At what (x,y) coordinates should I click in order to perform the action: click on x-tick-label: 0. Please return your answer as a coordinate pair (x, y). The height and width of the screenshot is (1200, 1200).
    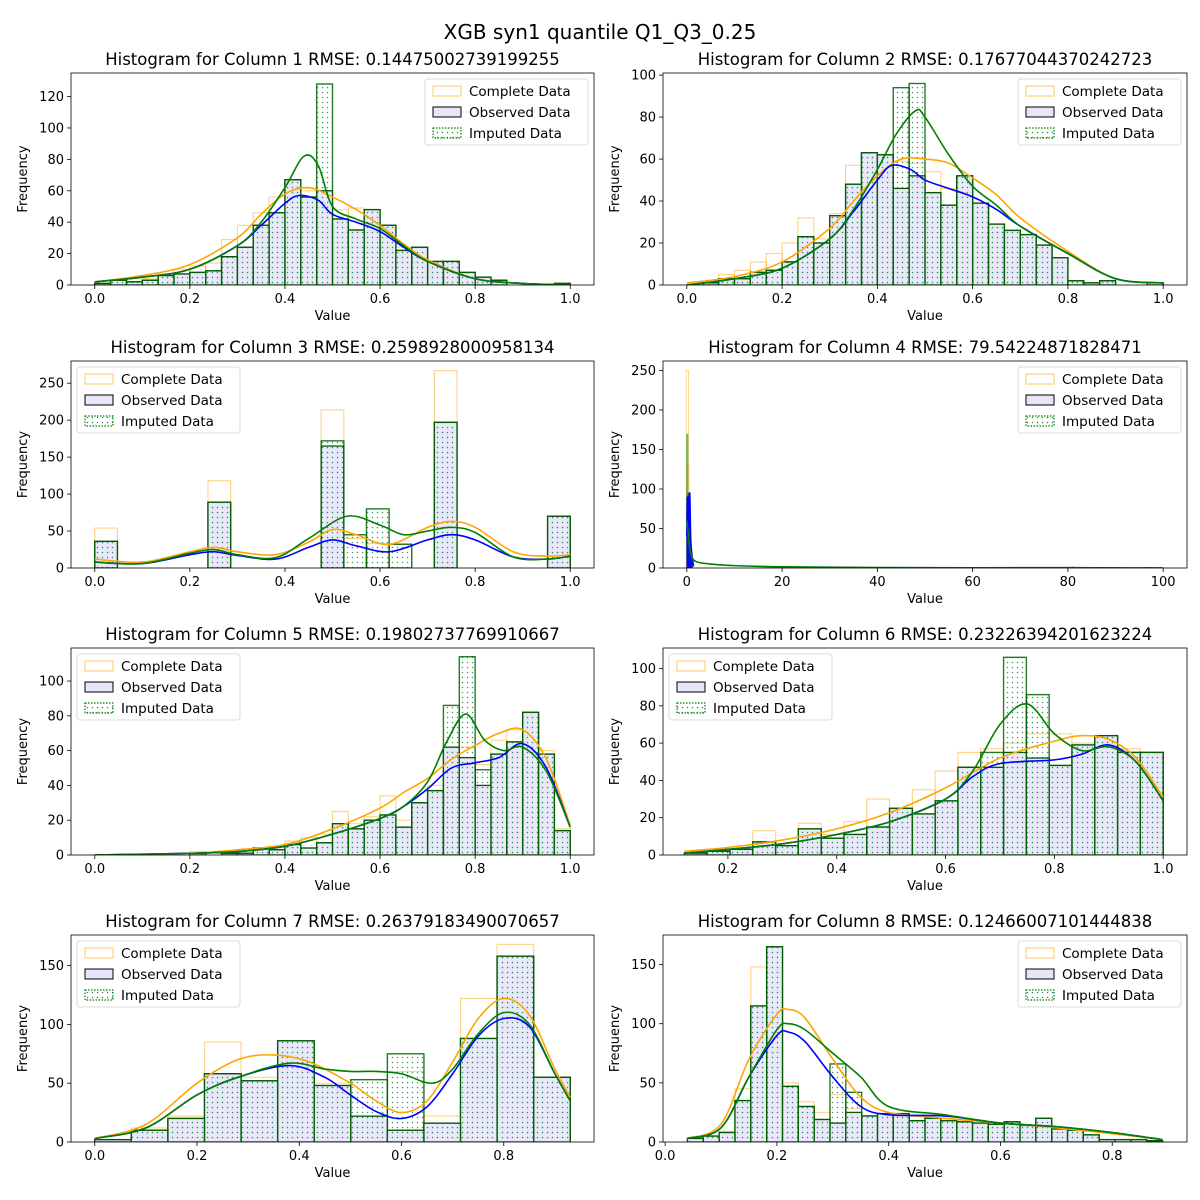
    Looking at the image, I should click on (687, 582).